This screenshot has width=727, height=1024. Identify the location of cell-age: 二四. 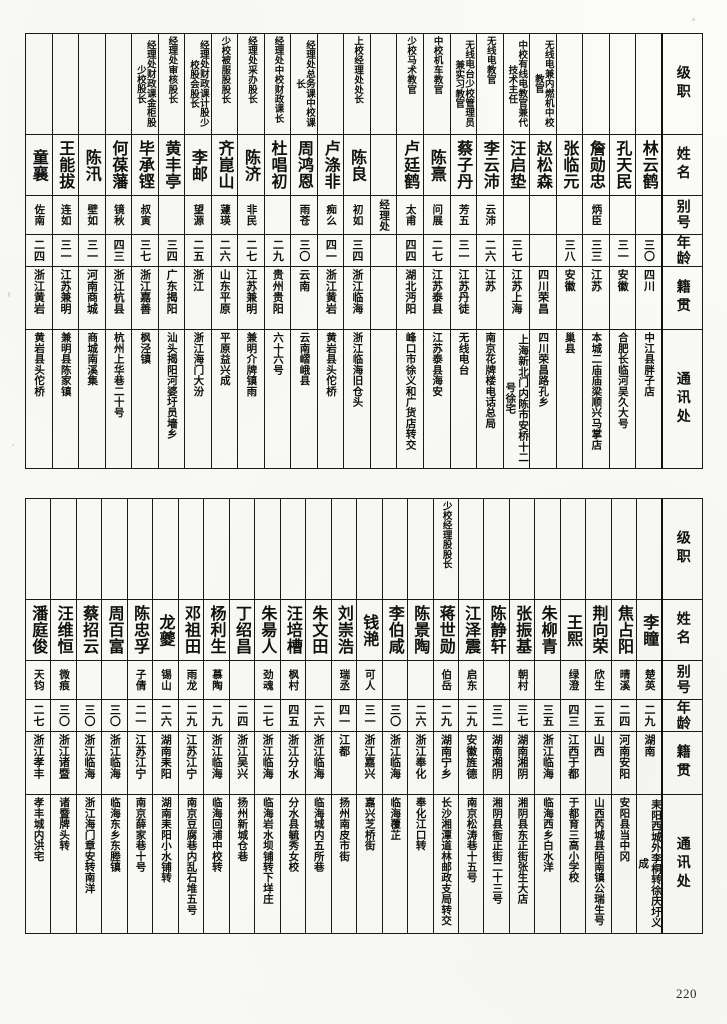
(624, 715).